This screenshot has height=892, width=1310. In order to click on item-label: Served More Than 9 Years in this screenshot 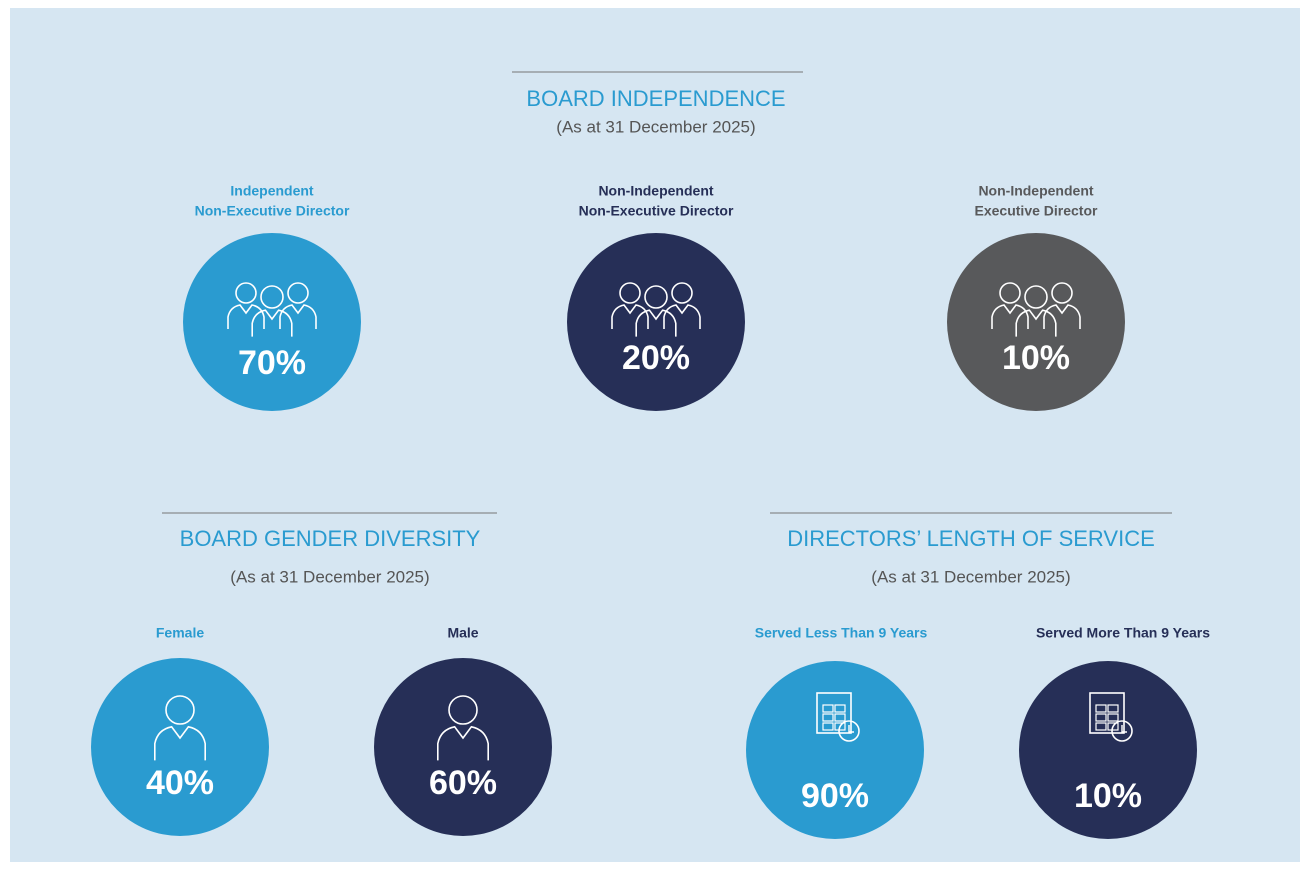, I will do `click(1123, 633)`.